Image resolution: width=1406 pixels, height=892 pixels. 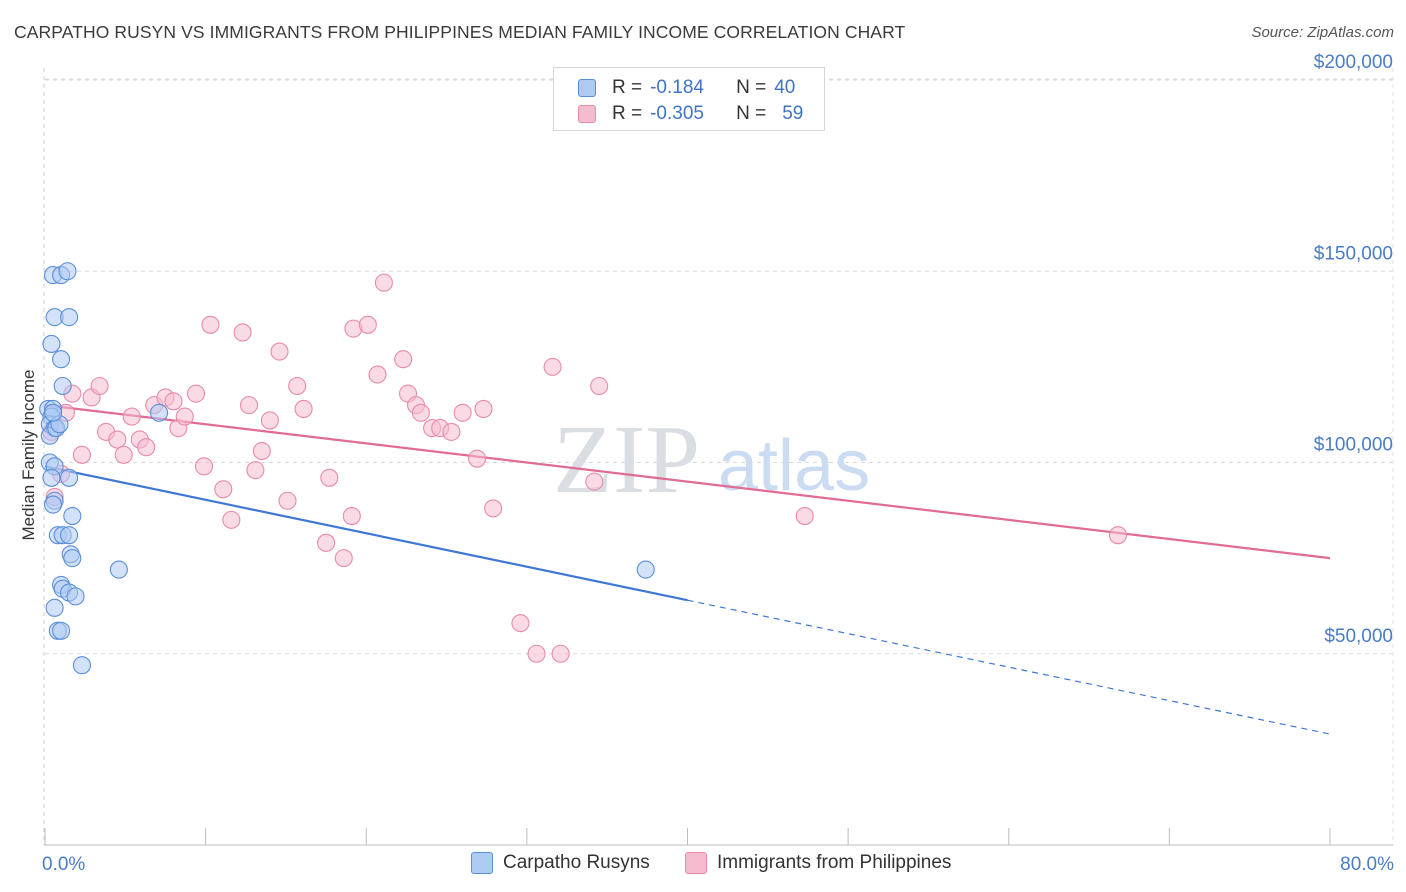 What do you see at coordinates (834, 862) in the screenshot?
I see `bottom-legend-label-philippines: Immigrants from Philippines` at bounding box center [834, 862].